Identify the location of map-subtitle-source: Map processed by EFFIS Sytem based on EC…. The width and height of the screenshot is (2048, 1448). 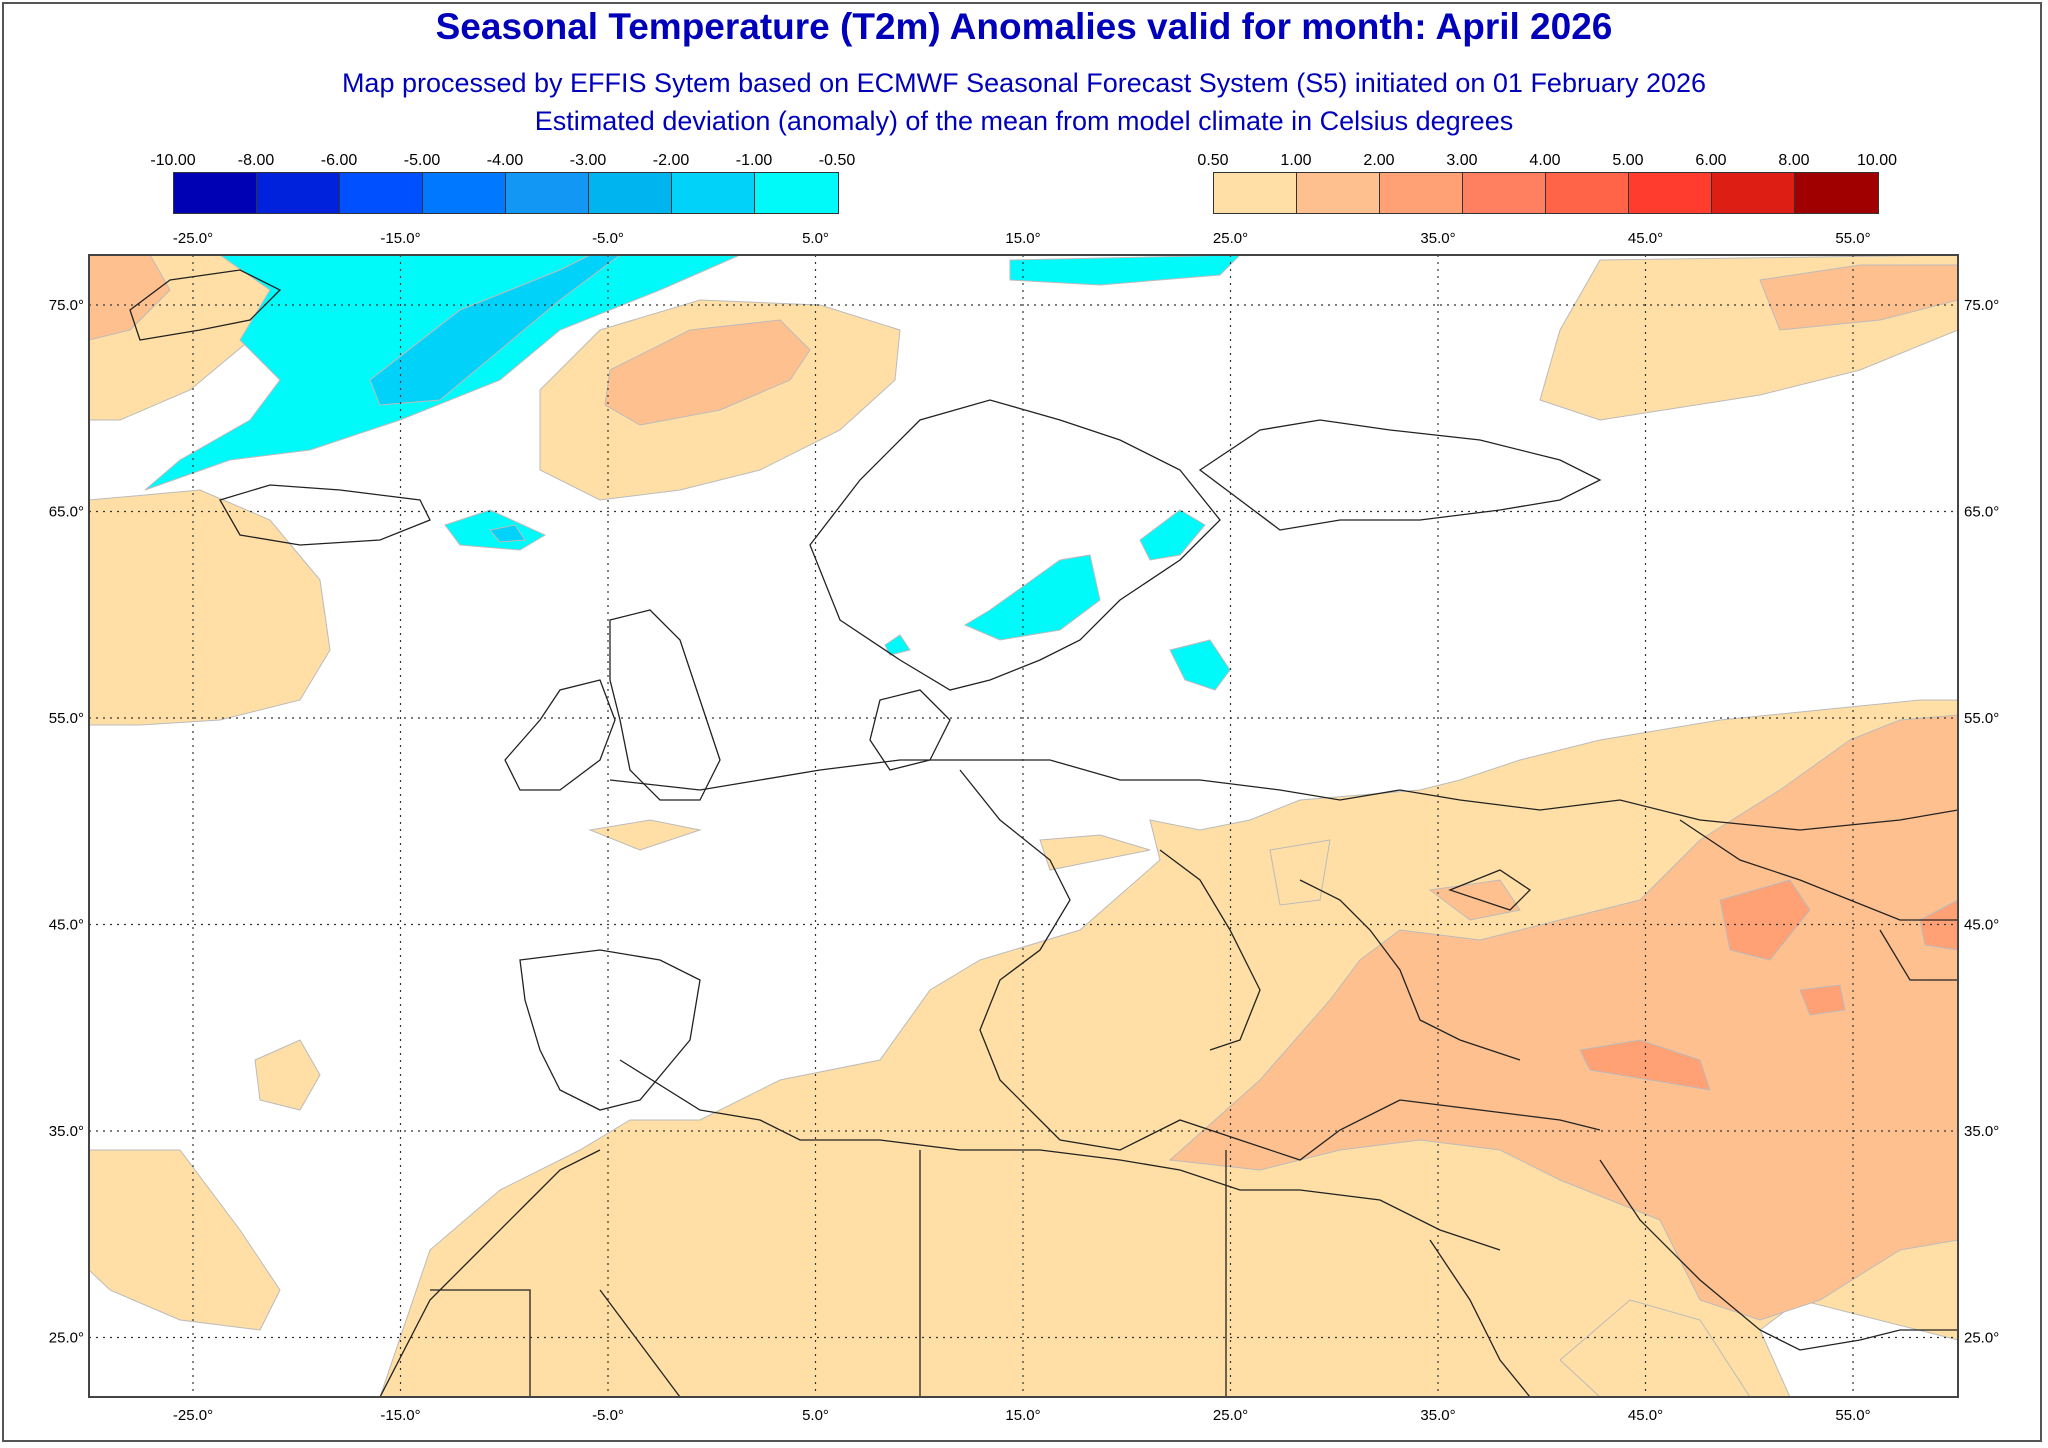
(1024, 83).